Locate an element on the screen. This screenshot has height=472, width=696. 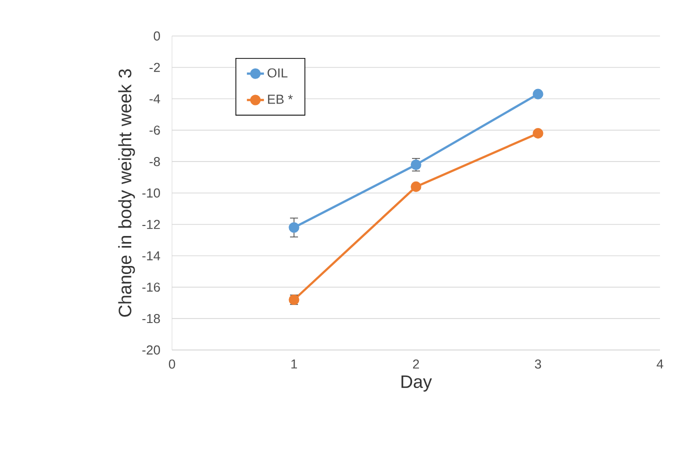
legend-label: OIL is located at coordinates (278, 73).